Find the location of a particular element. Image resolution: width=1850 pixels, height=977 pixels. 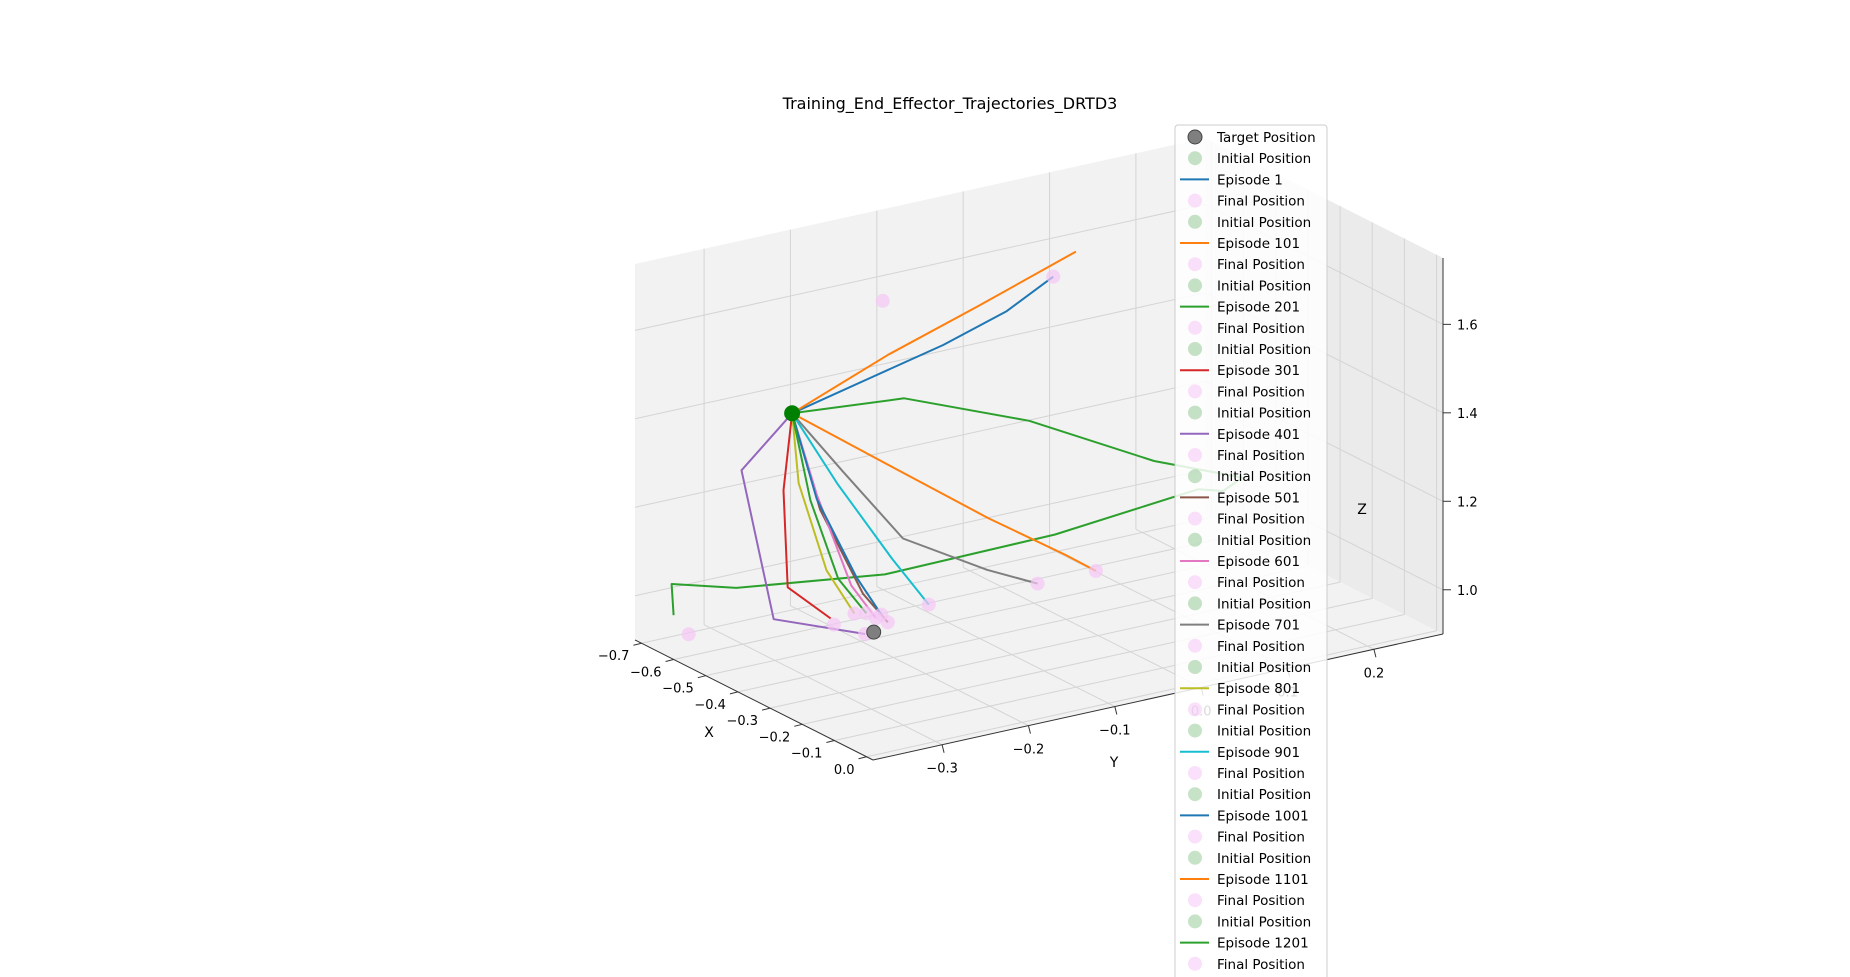

position-markers is located at coordinates (892, 455).